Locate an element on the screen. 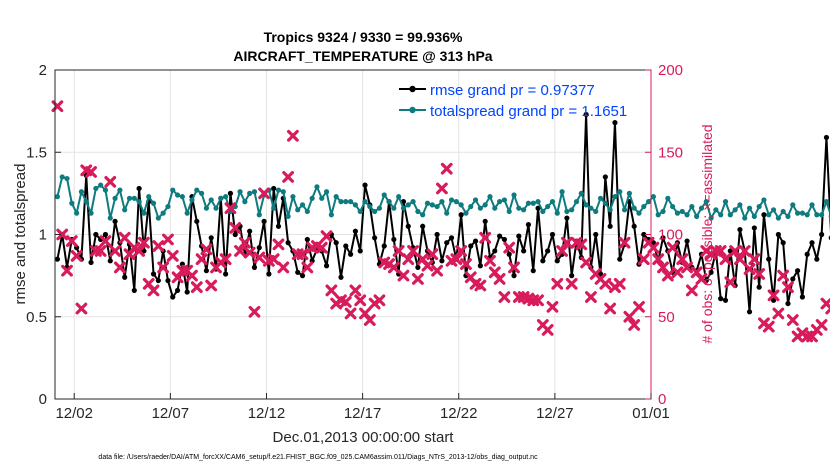 This screenshot has height=470, width=830. y-axis-right-label: # of obs: o=possible; ×=assimilated is located at coordinates (707, 233).